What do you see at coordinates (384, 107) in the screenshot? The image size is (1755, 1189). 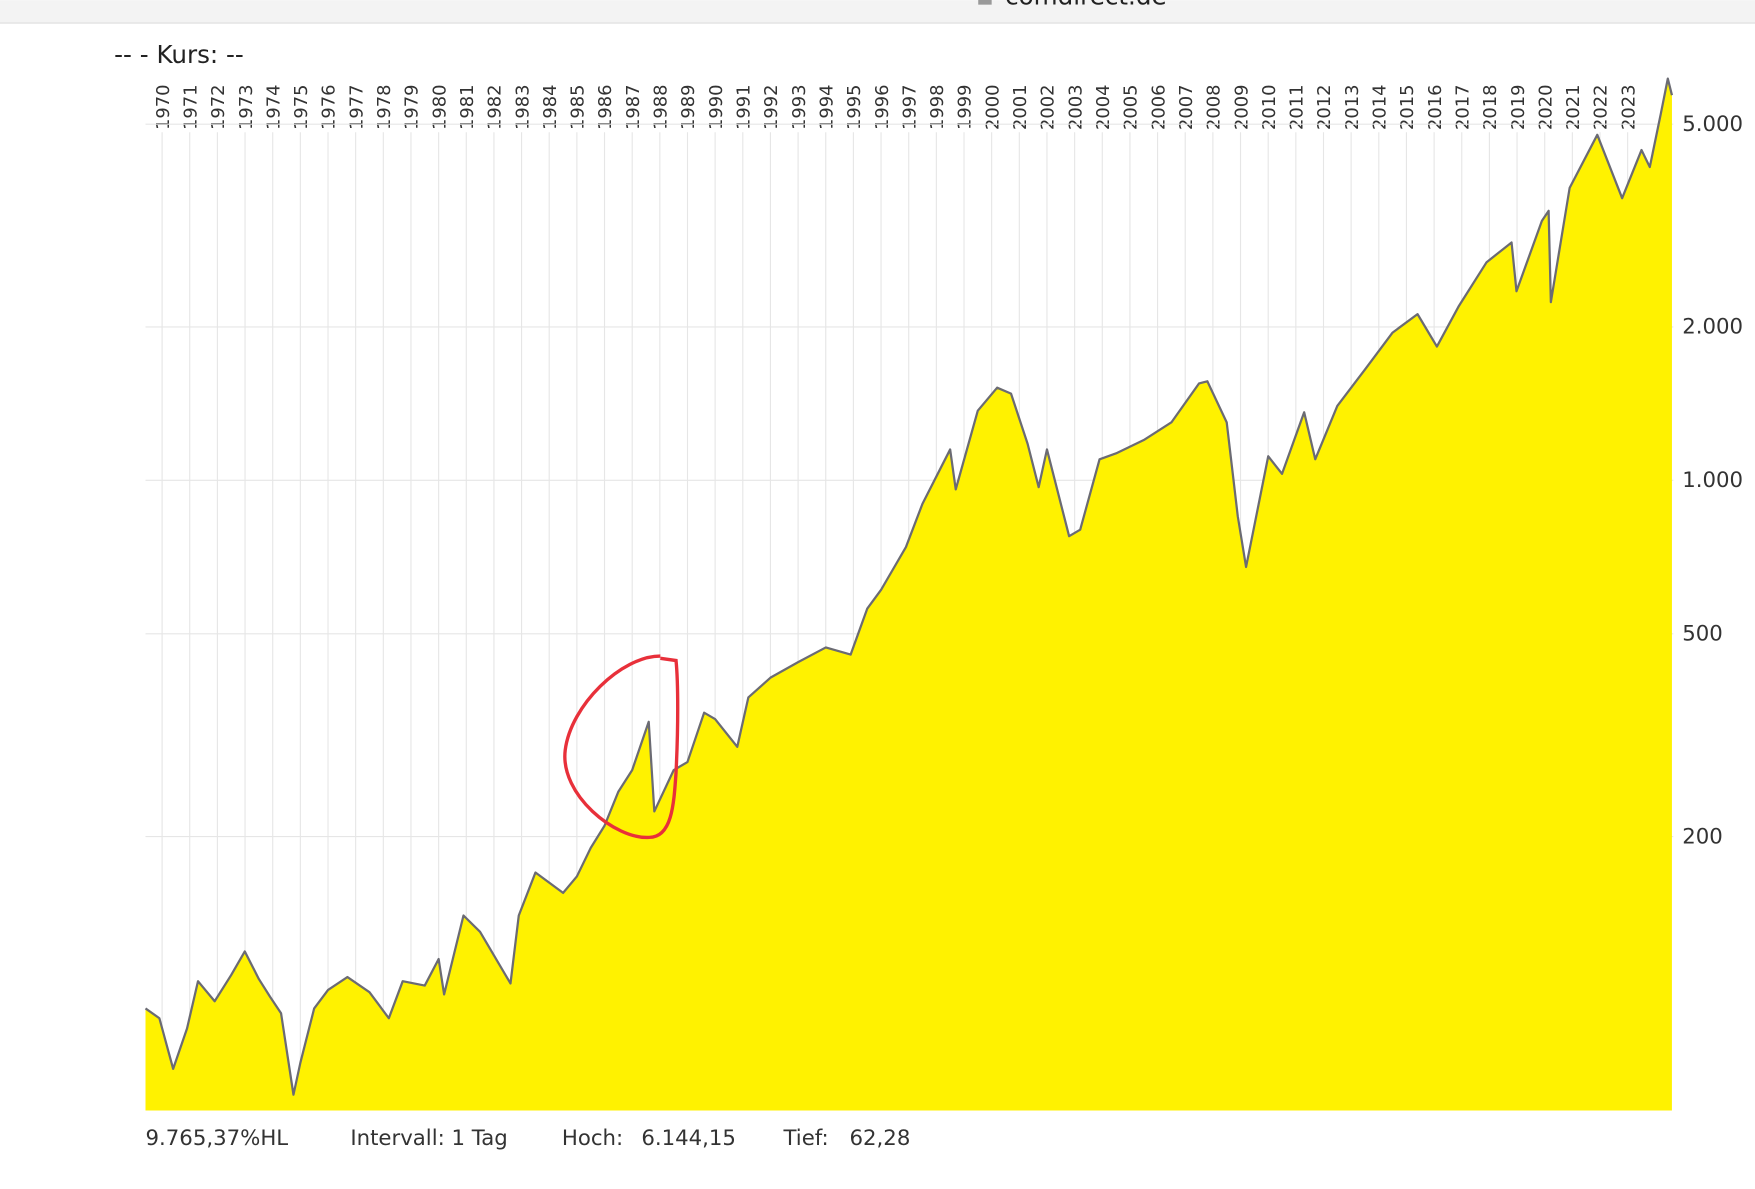 I see `x-tick-label: 1978` at bounding box center [384, 107].